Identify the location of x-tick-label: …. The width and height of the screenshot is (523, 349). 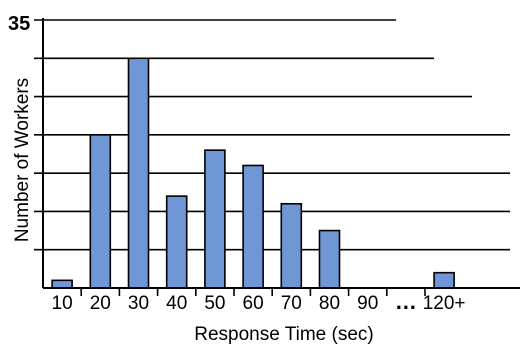
(406, 301).